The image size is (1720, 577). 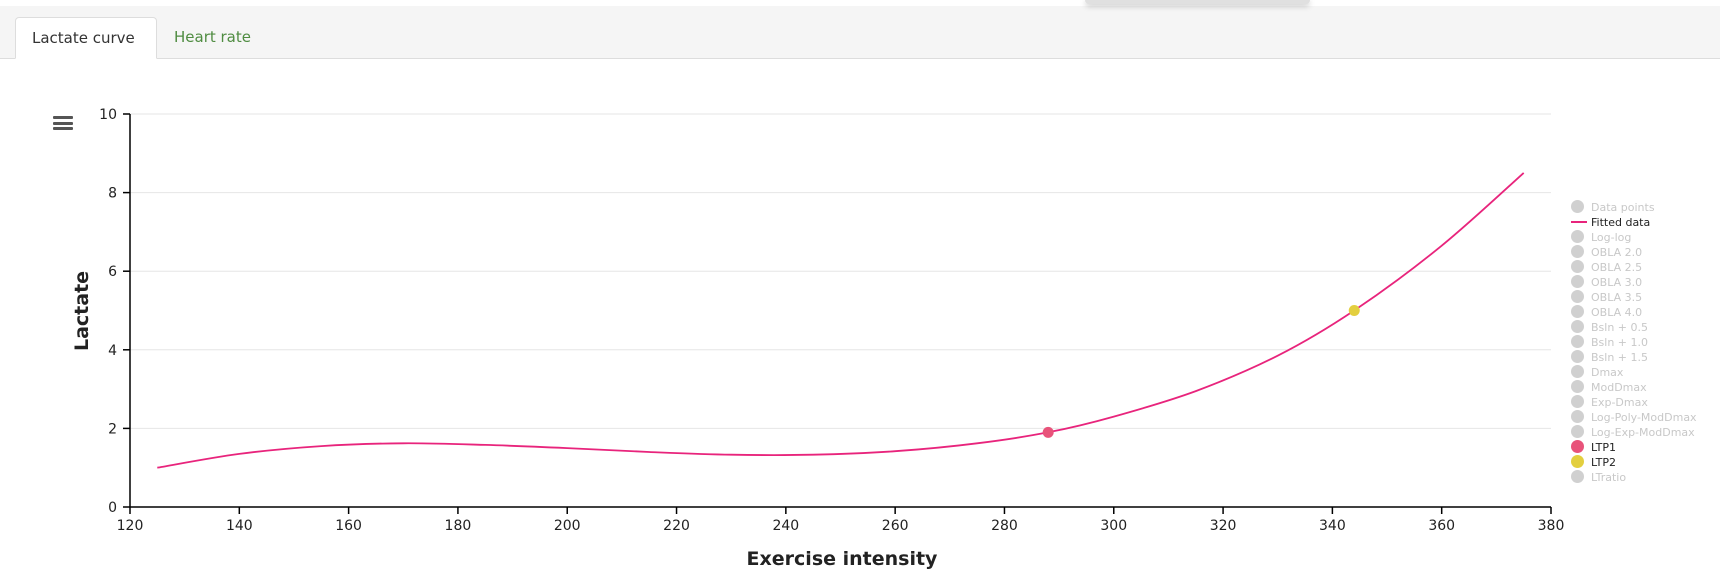 I want to click on y-tick-label: 0, so click(x=112, y=508).